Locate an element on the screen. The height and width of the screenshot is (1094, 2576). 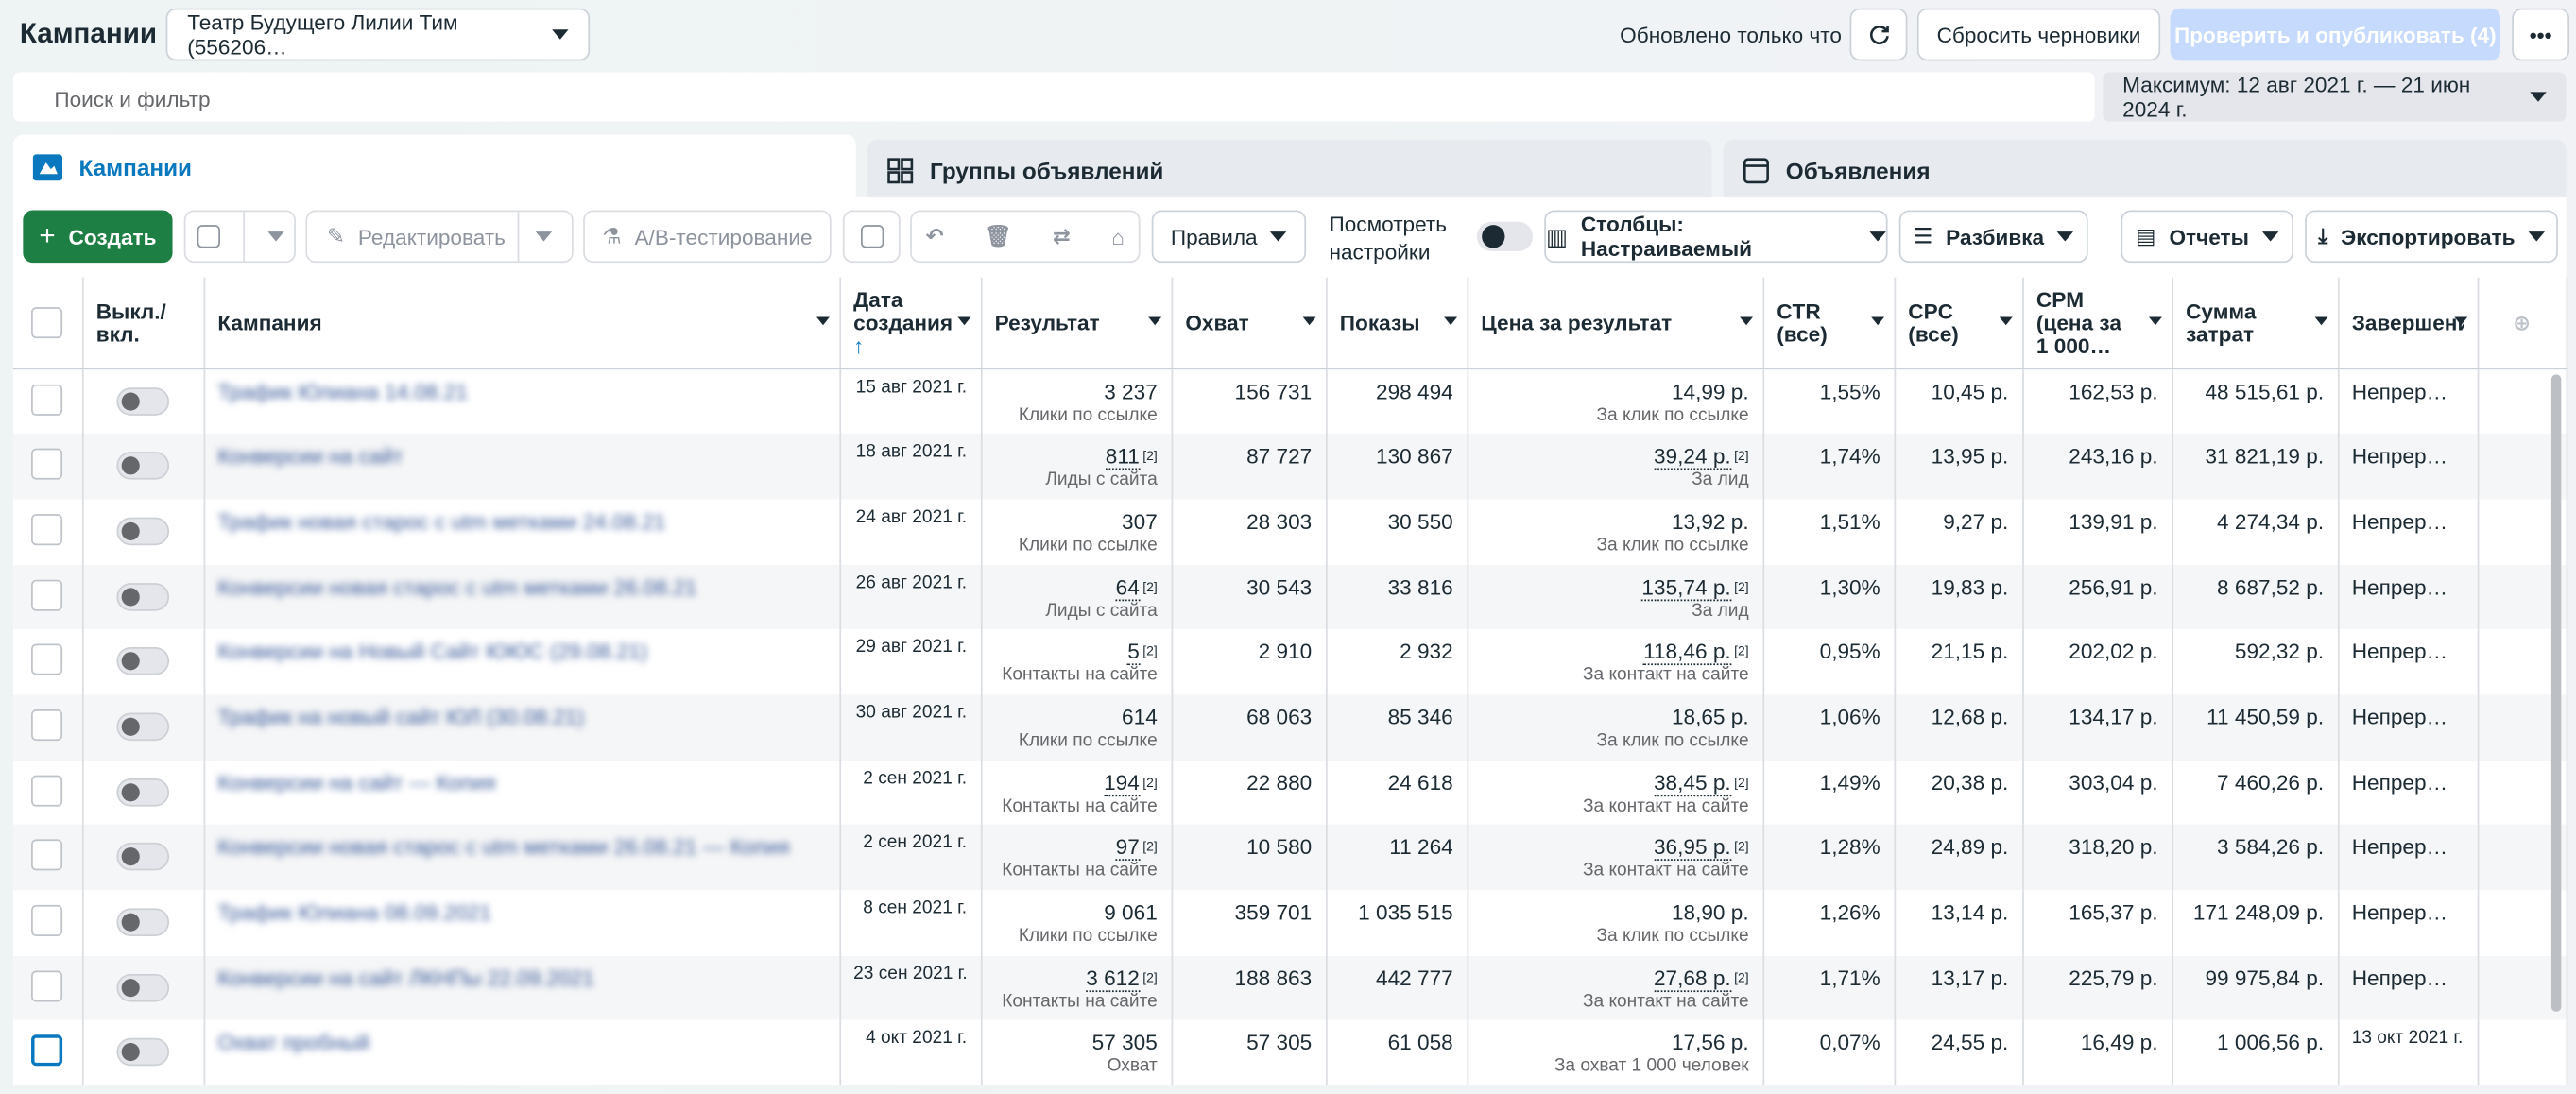
cell: 1,71% is located at coordinates (1829, 988).